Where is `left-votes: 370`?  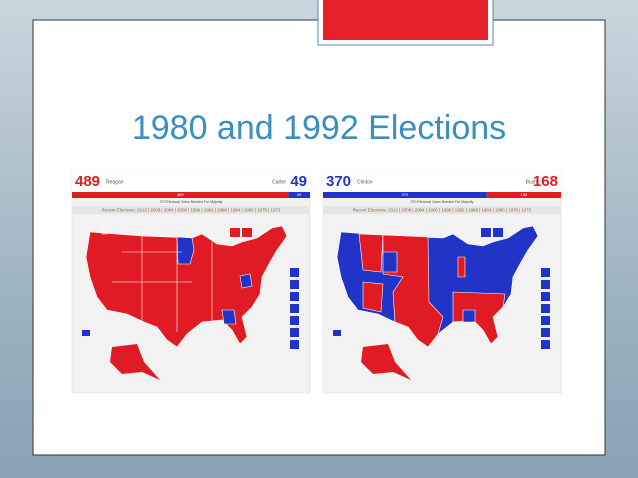 left-votes: 370 is located at coordinates (338, 181).